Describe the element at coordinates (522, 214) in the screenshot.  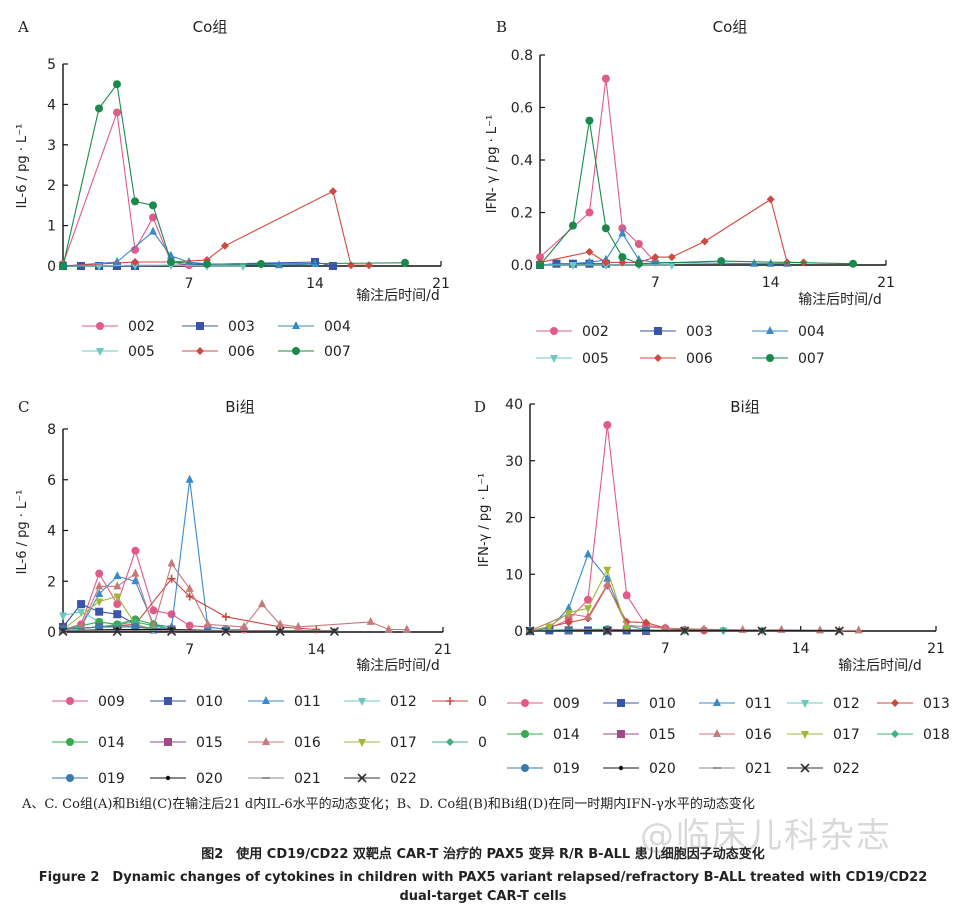
I see `y-tick-label: 0.2` at that location.